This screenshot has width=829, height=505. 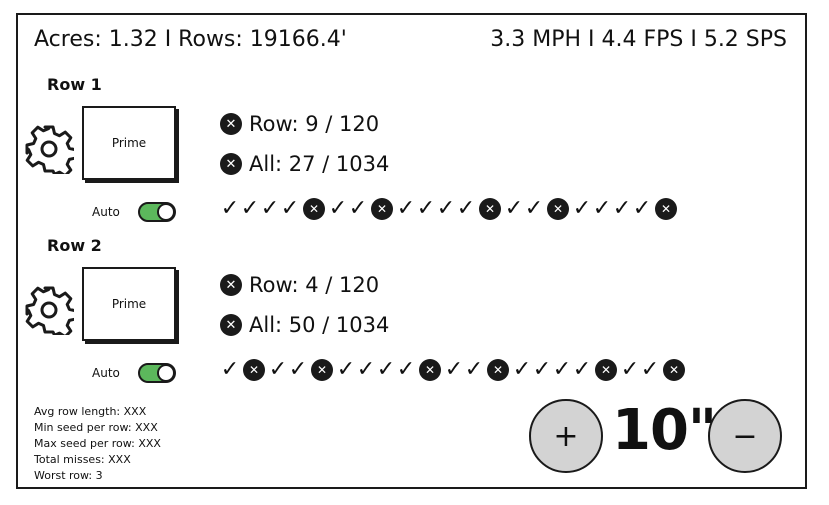 I want to click on row-2-seed-history: ✓ ✕ ✓ ✓ ✕ ✓ ✓ ✓ ✓ ✕ ✓ ✓ ✕ ✓ ✓ ✓ ✓ ✕ ✓ ✓ ✕, so click(x=454, y=370).